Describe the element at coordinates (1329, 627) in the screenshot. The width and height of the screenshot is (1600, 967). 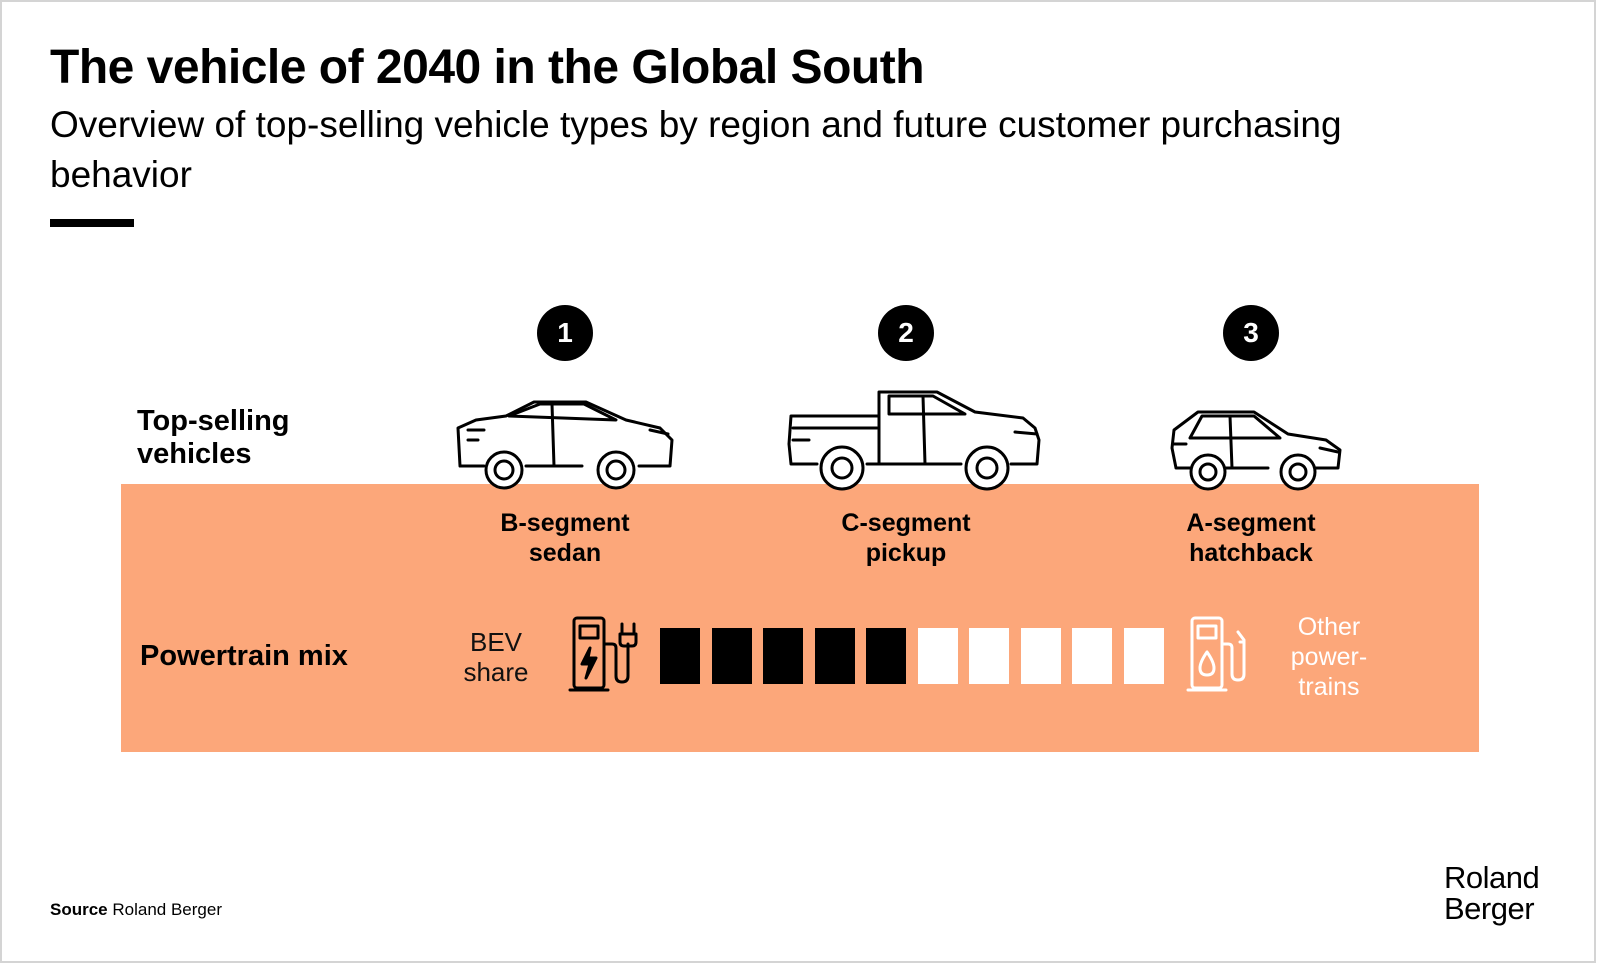
I see `other-powertrains-label-line1: Other` at that location.